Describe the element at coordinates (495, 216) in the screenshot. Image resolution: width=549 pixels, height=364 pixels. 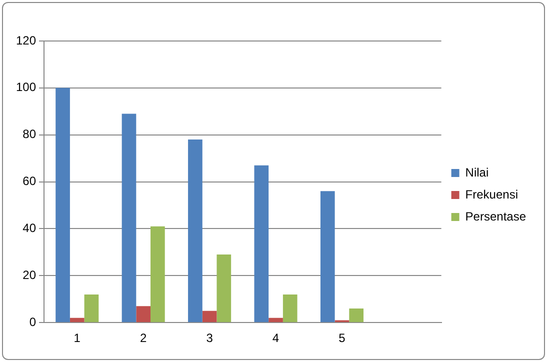
I see `legend-label: Persentase` at that location.